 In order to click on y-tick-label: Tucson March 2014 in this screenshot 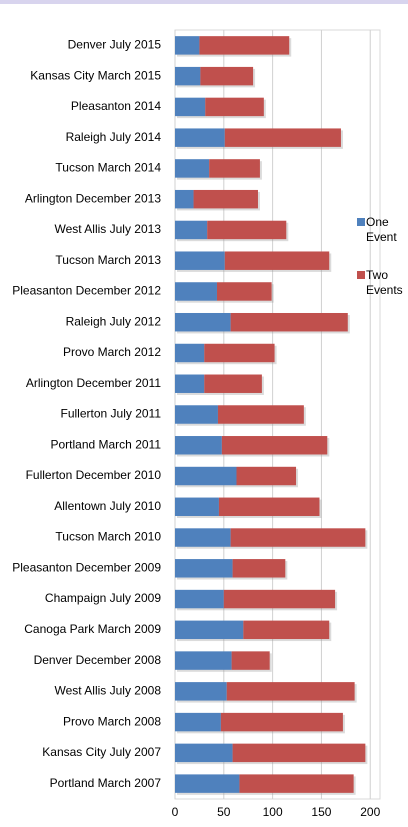, I will do `click(108, 168)`.